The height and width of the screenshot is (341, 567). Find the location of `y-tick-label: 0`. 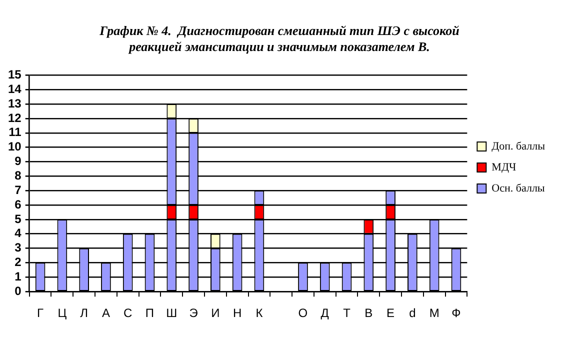

y-tick-label: 0 is located at coordinates (18, 291).